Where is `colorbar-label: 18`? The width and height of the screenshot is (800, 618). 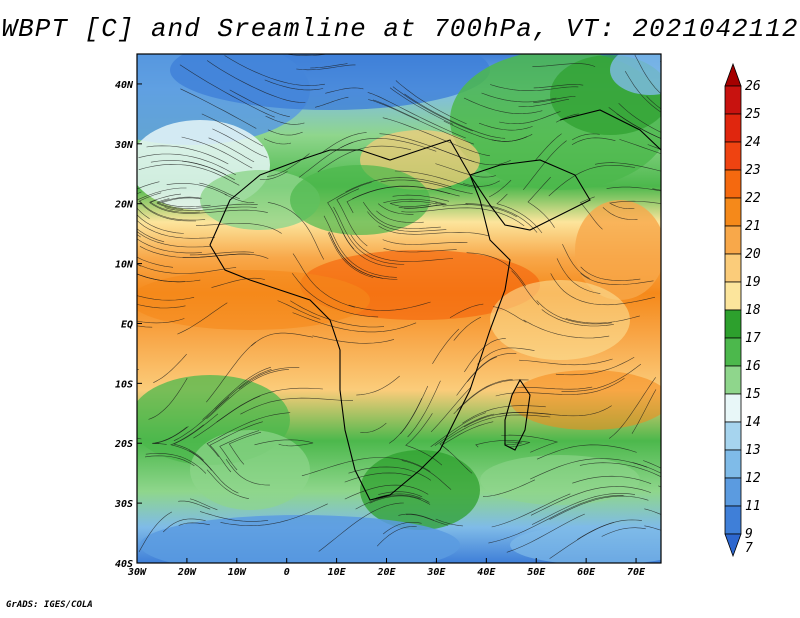 colorbar-label: 18 is located at coordinates (753, 310).